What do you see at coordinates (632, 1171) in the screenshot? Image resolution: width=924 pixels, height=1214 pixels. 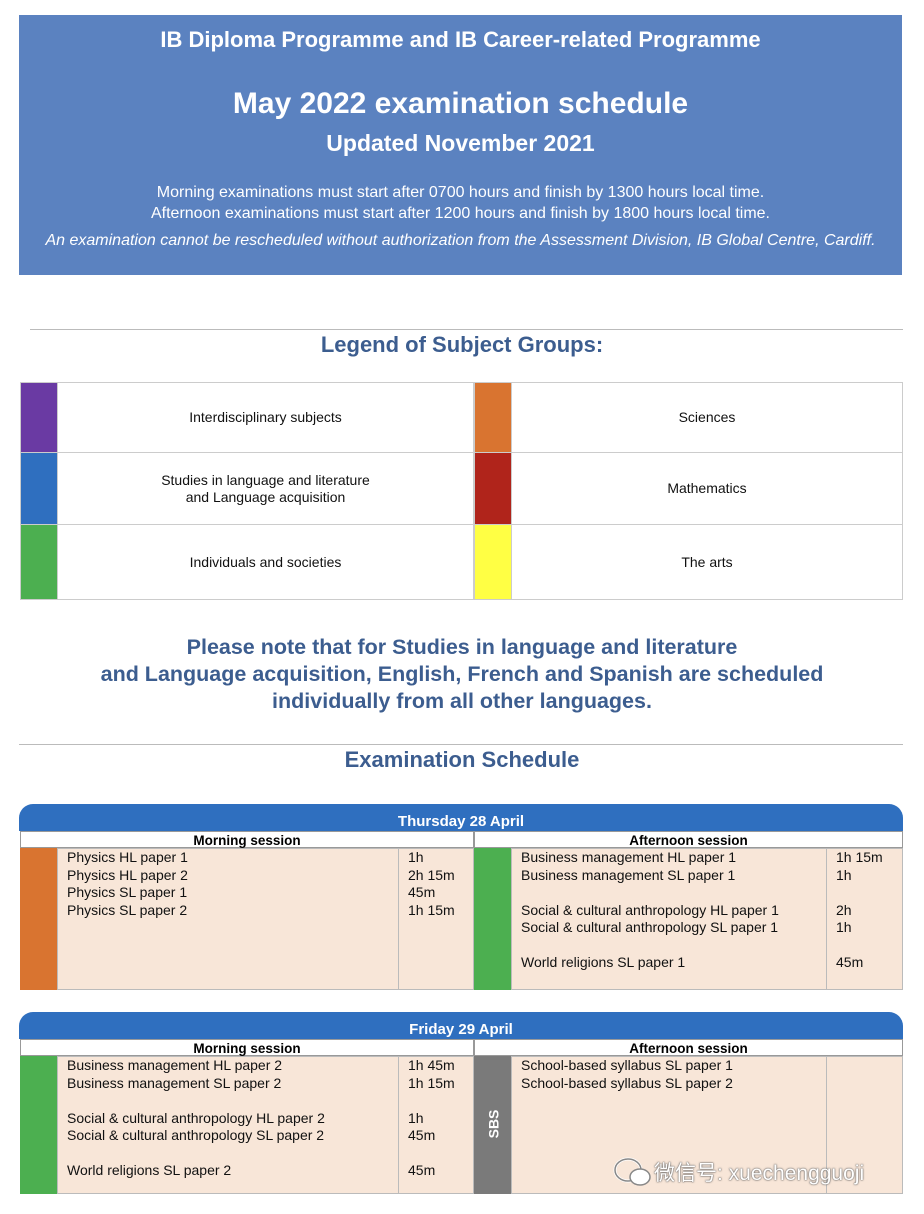 I see `wechat-icon` at bounding box center [632, 1171].